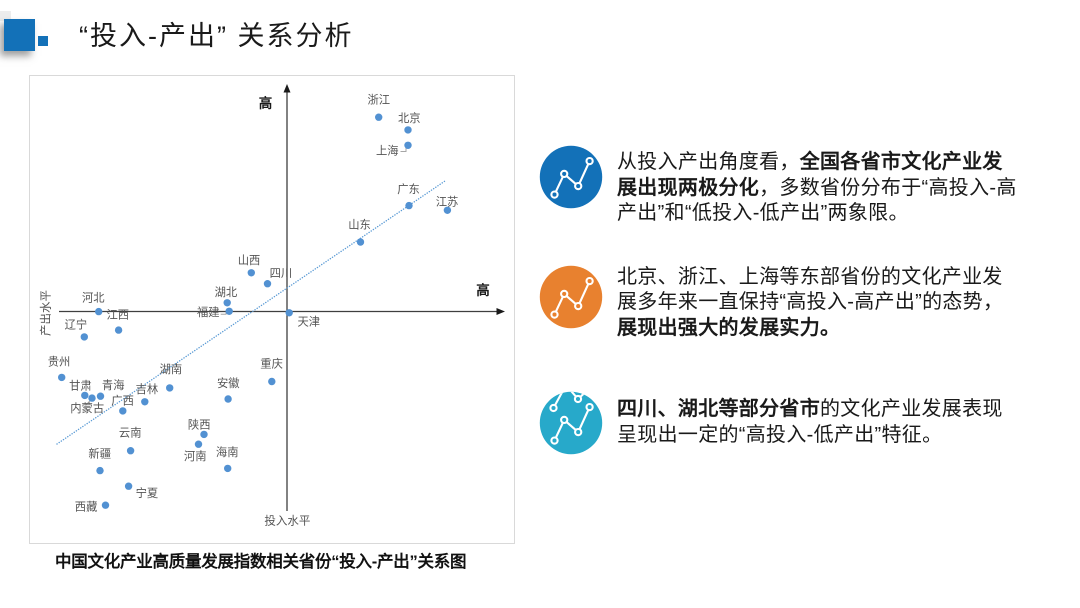 The height and width of the screenshot is (608, 1080). I want to click on bullet-text-segment: 展出现两极分化, so click(688, 187).